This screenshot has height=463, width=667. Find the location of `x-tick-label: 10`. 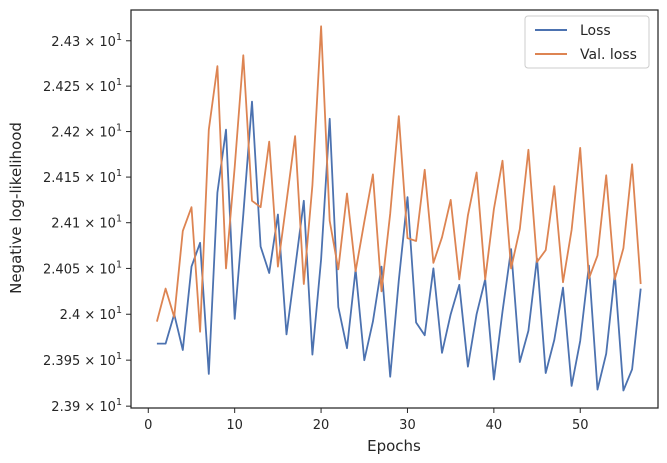

x-tick-label: 10 is located at coordinates (234, 425).